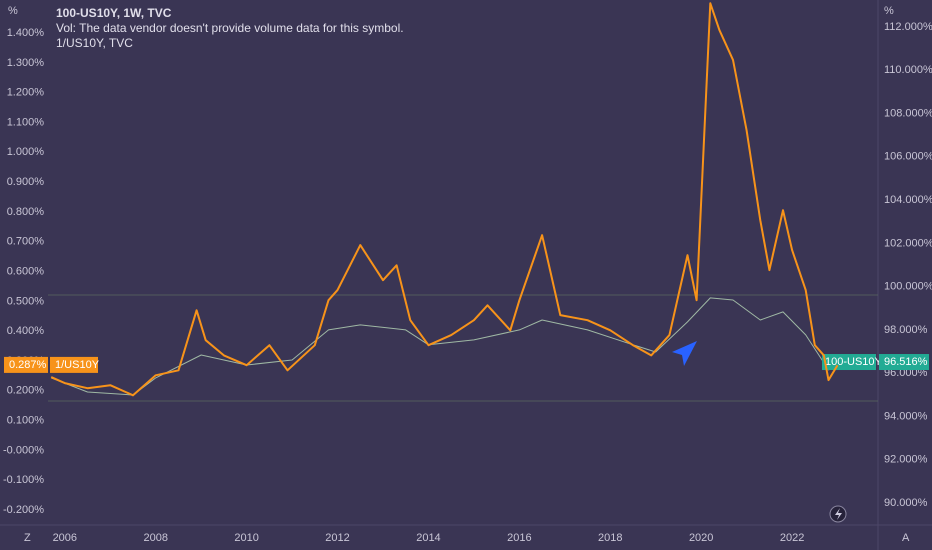 The height and width of the screenshot is (550, 932). Describe the element at coordinates (337, 538) in the screenshot. I see `x-tick-label: 2012` at that location.